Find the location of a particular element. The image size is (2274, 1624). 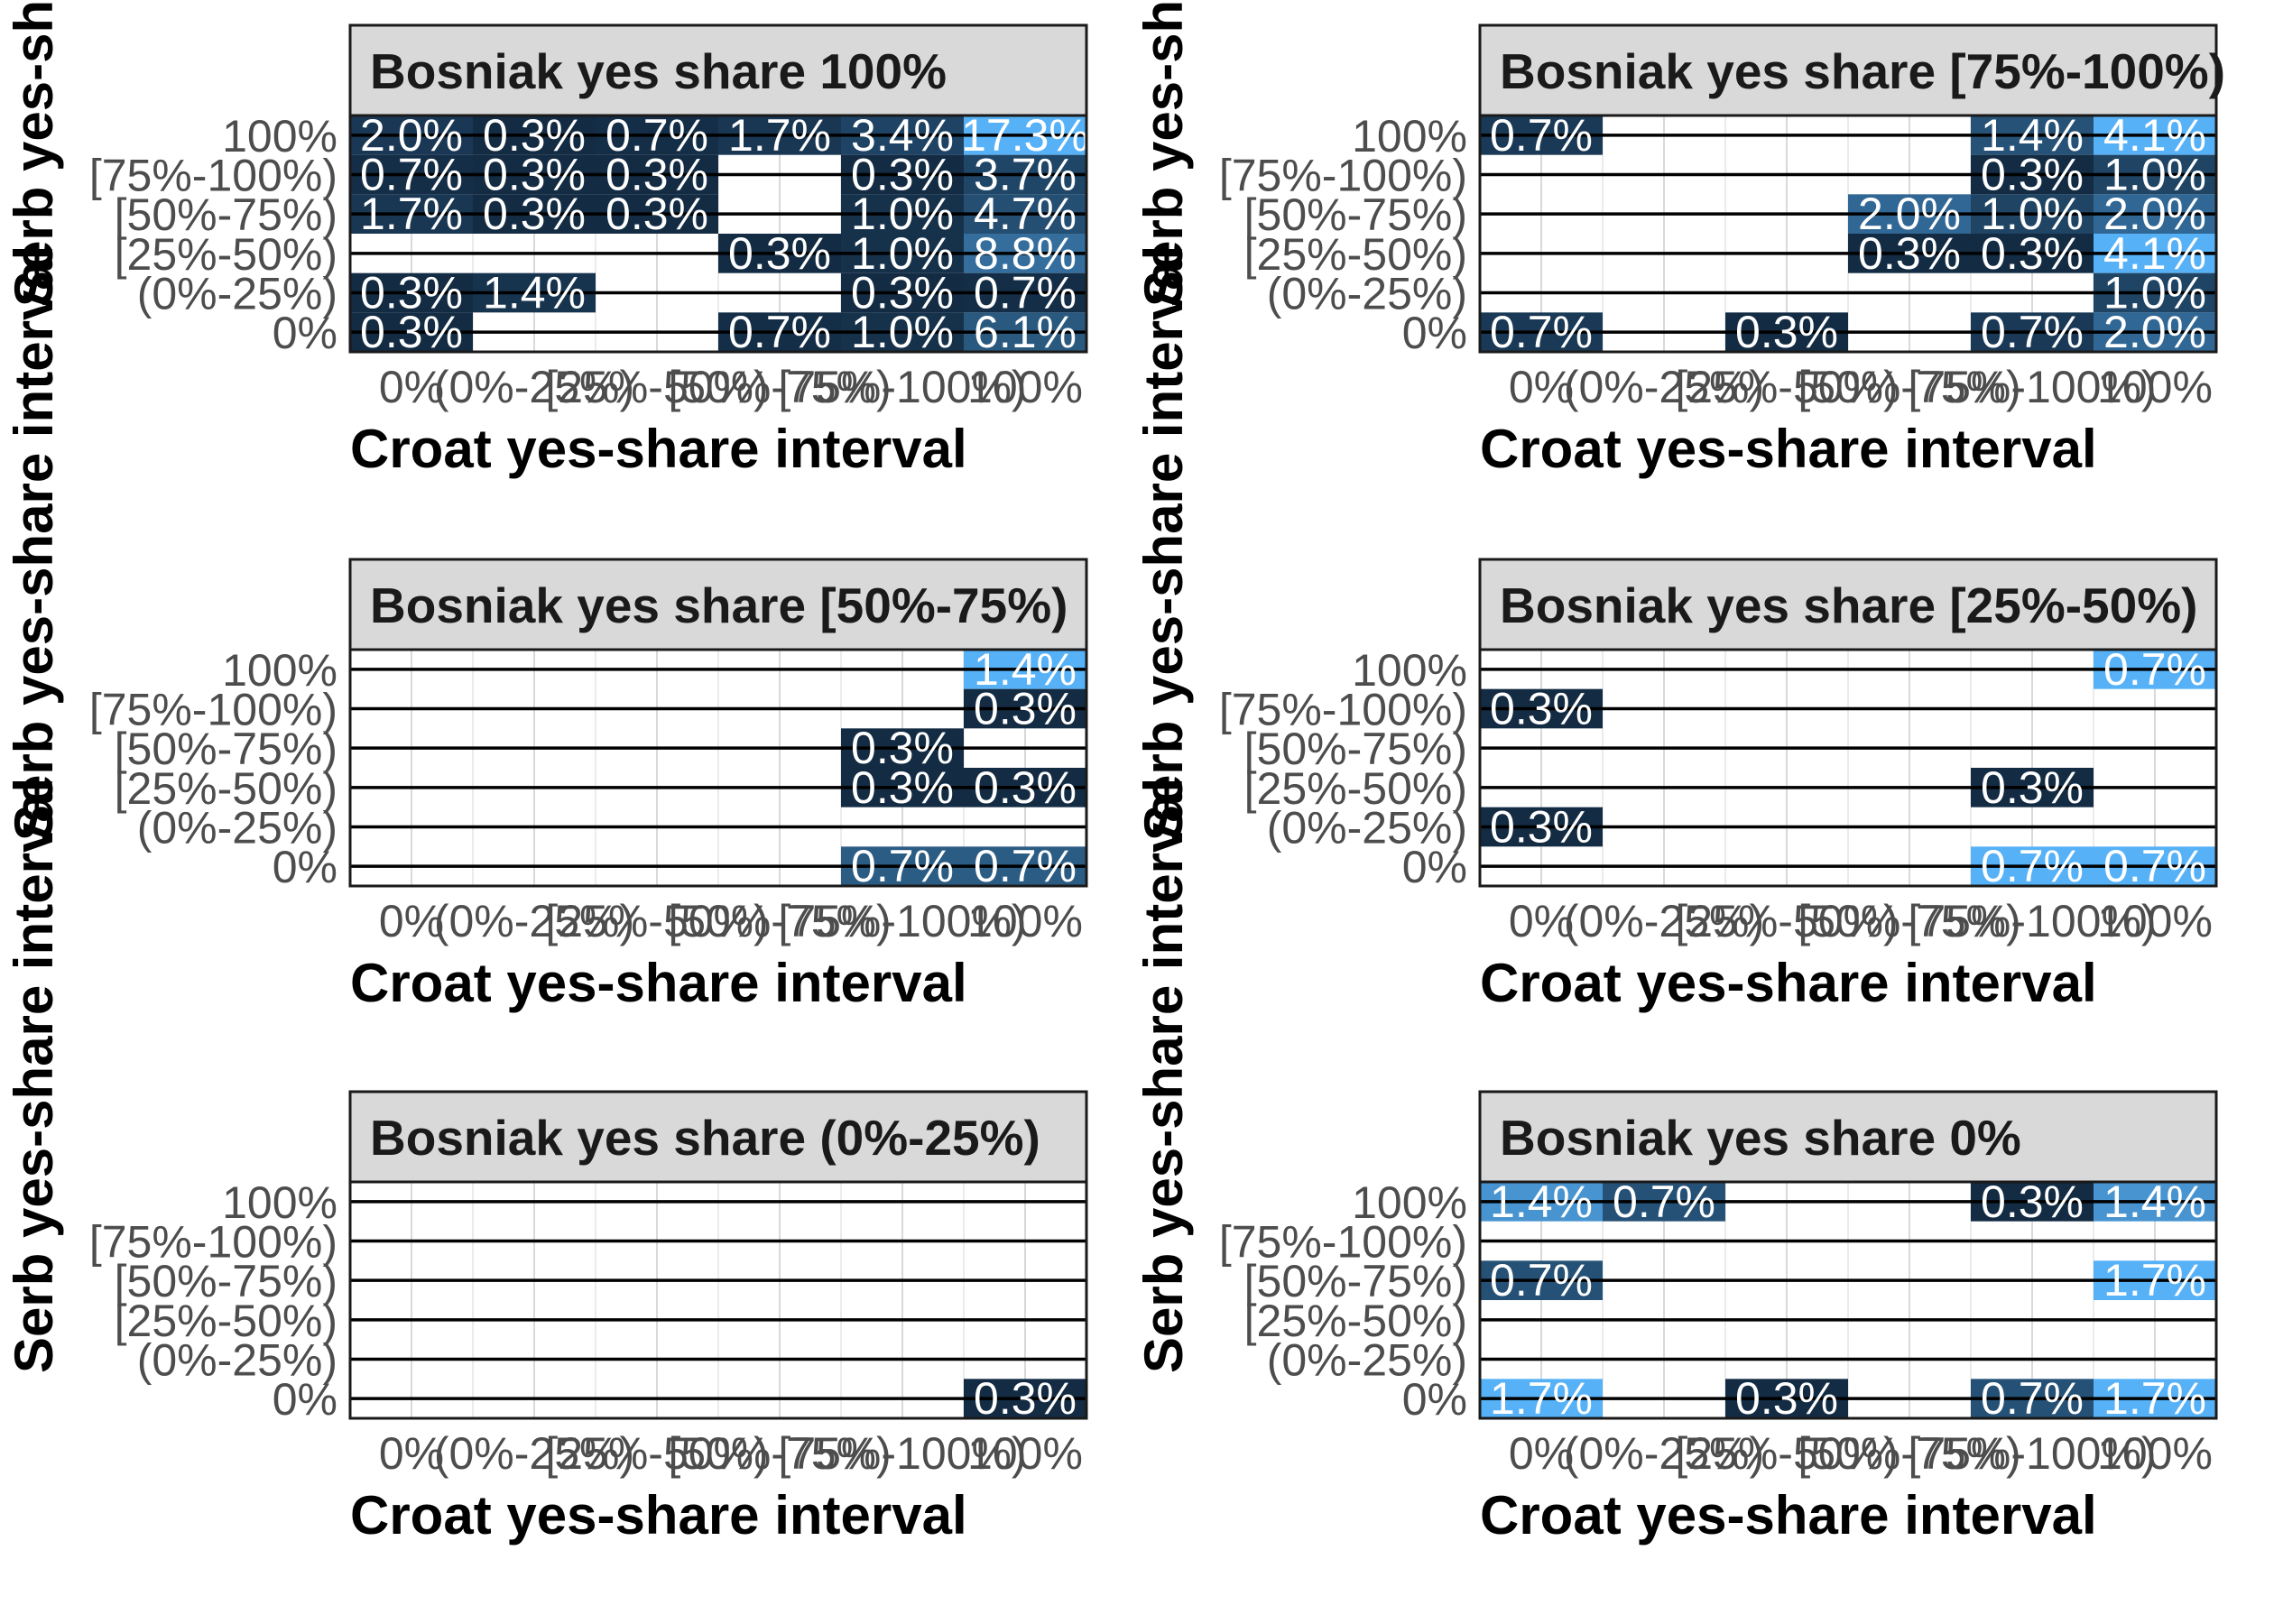

cell-label: 3.7% is located at coordinates (1025, 175).